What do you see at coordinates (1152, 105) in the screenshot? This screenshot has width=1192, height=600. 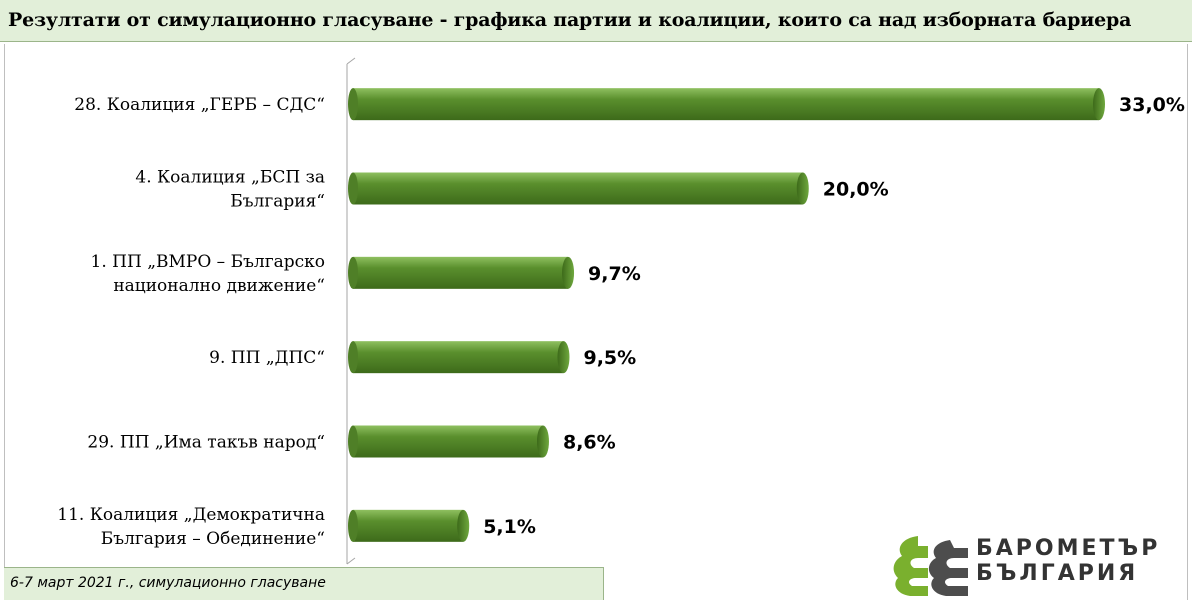 I see `value-label: 33,0%` at bounding box center [1152, 105].